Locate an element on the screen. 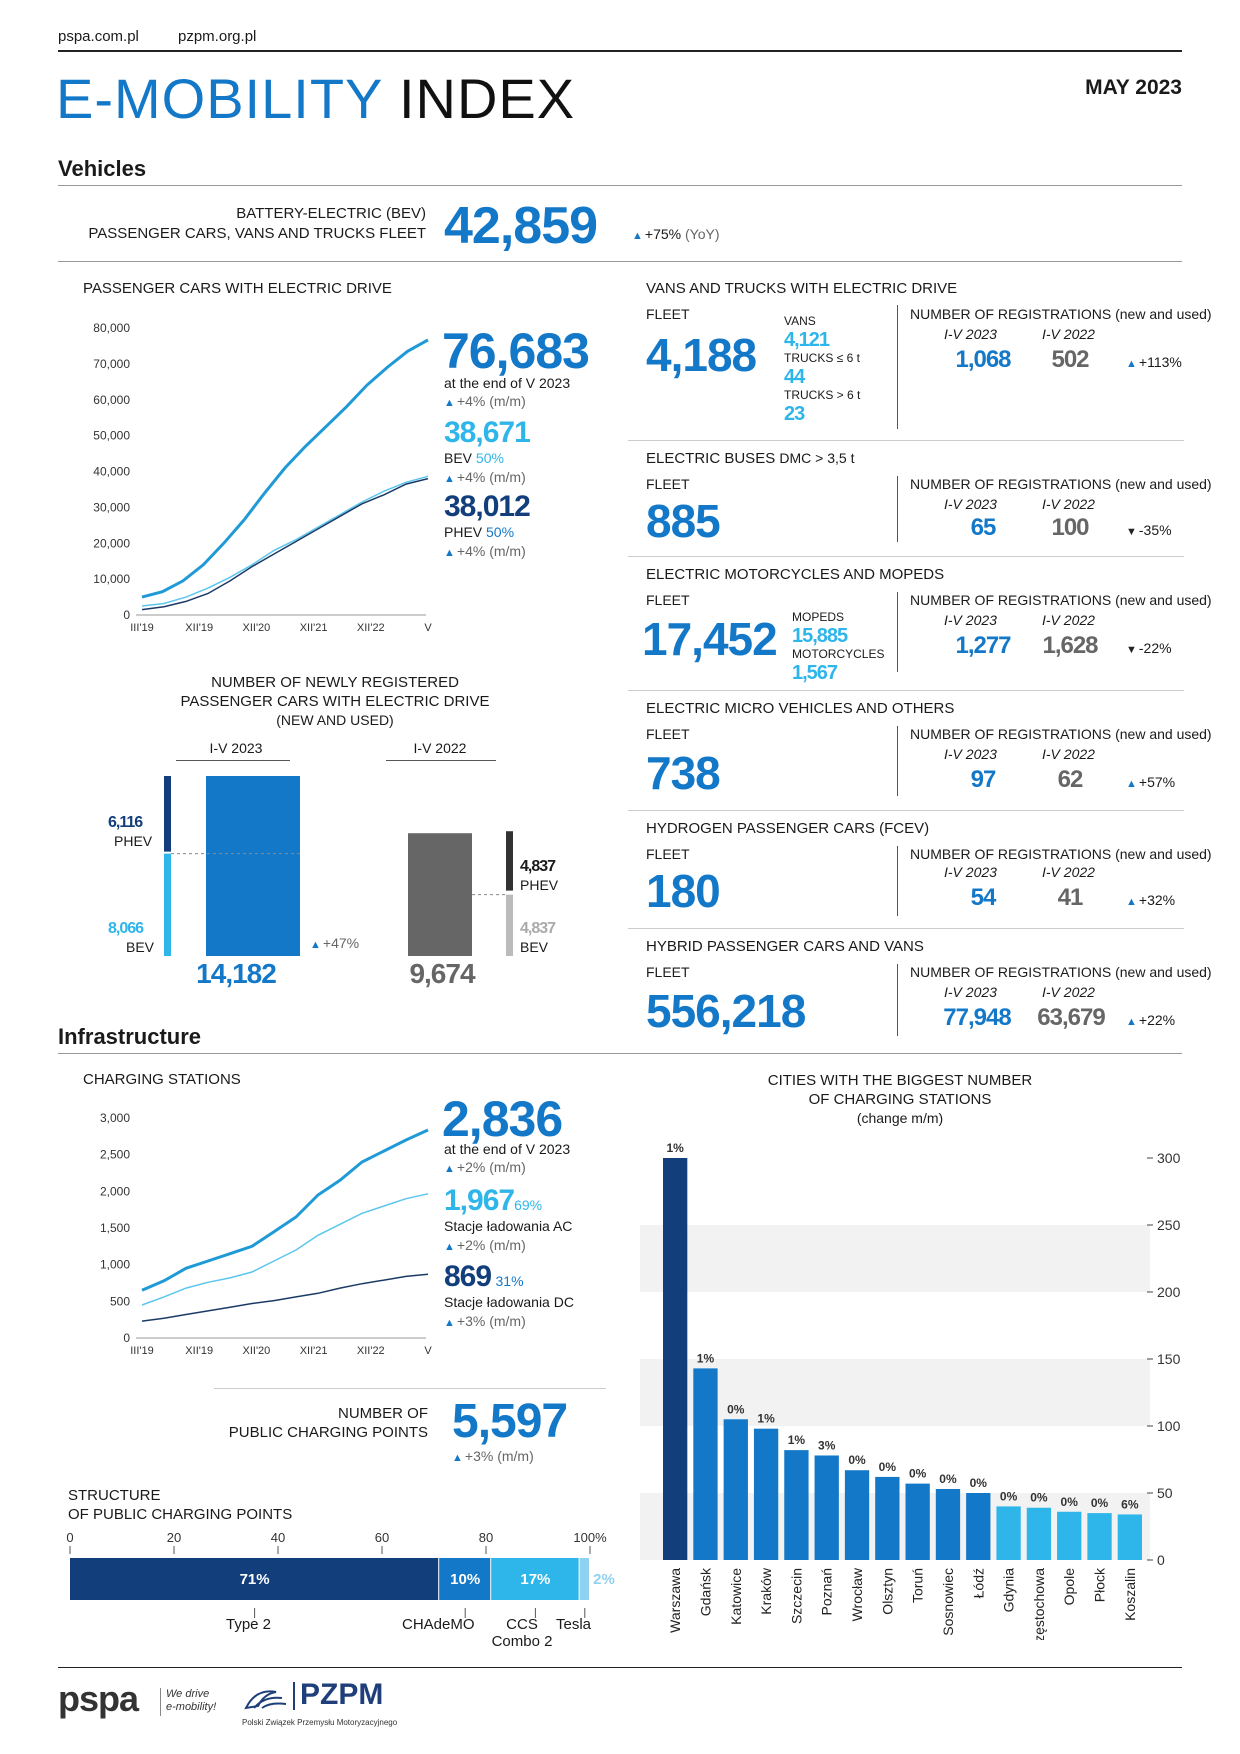 Image resolution: width=1240 pixels, height=1754 pixels. newreg-a-total: 14,182 is located at coordinates (236, 973).